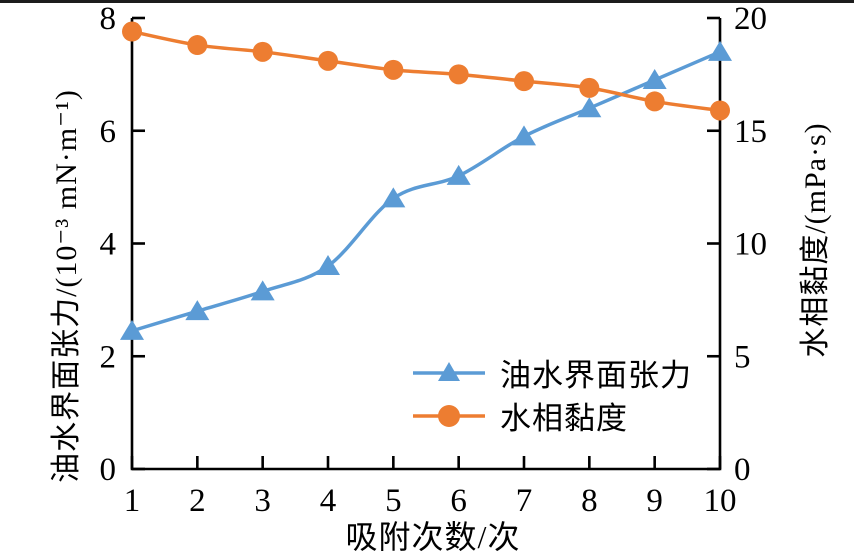  I want to click on x-tick-label-10: 10, so click(720, 501).